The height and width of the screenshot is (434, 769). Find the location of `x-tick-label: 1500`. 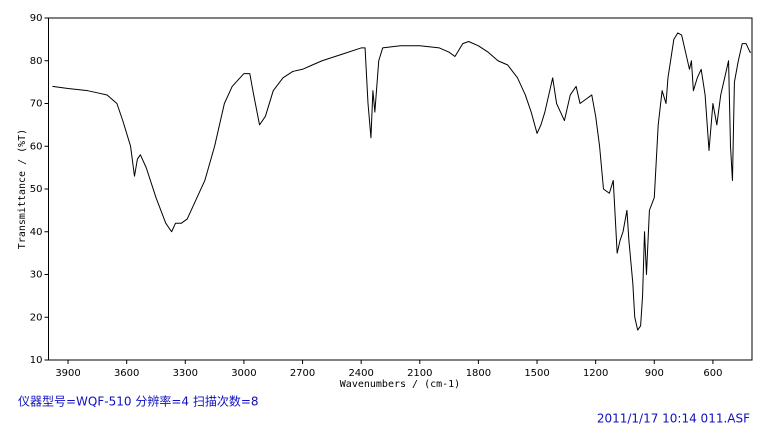

x-tick-label: 1500 is located at coordinates (536, 373).